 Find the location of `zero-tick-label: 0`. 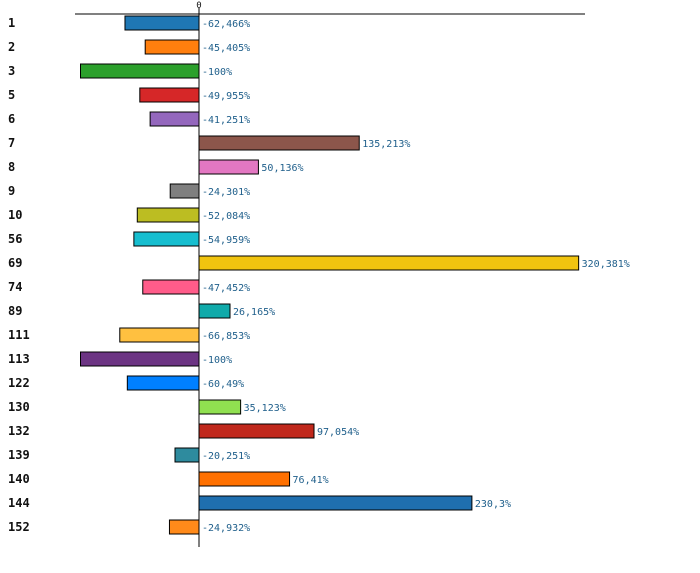

zero-tick-label: 0 is located at coordinates (198, 6).